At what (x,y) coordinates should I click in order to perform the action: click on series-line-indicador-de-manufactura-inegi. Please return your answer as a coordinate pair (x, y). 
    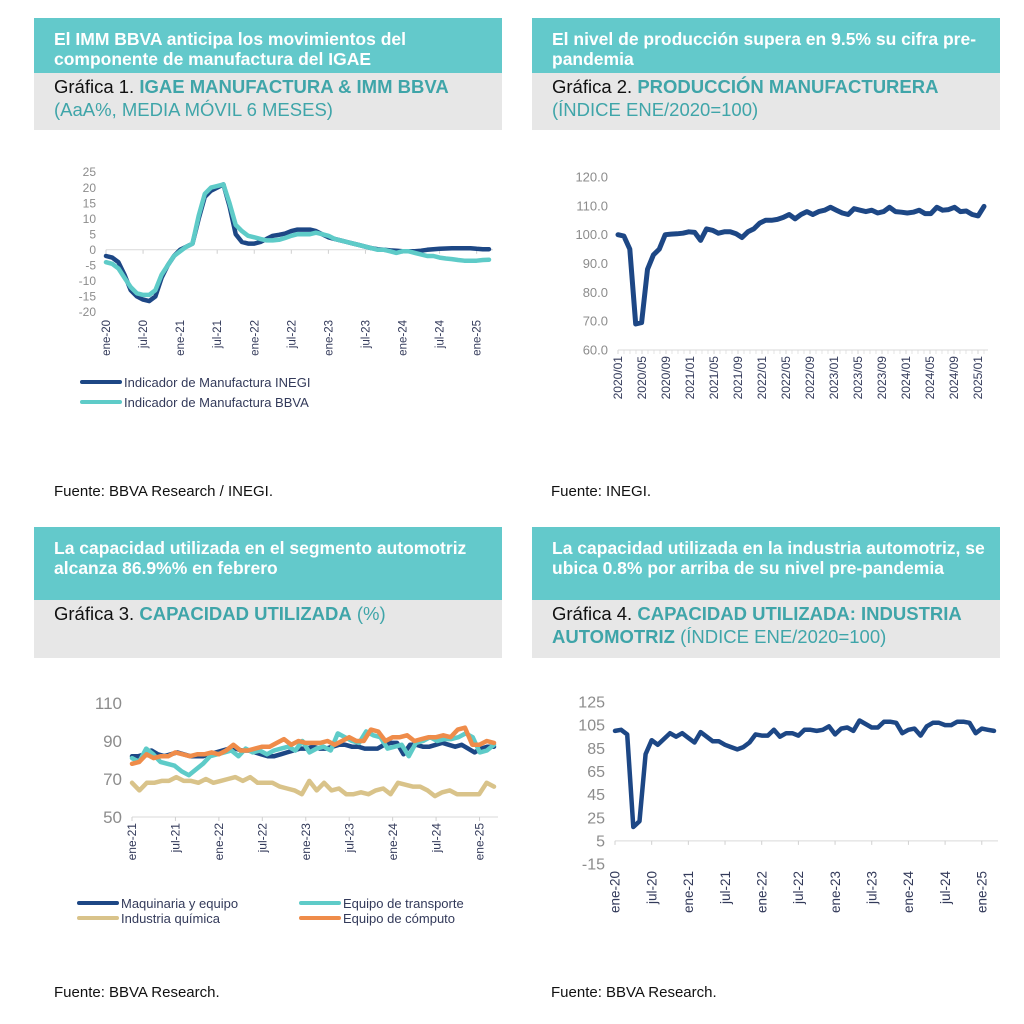
    Looking at the image, I should click on (297, 243).